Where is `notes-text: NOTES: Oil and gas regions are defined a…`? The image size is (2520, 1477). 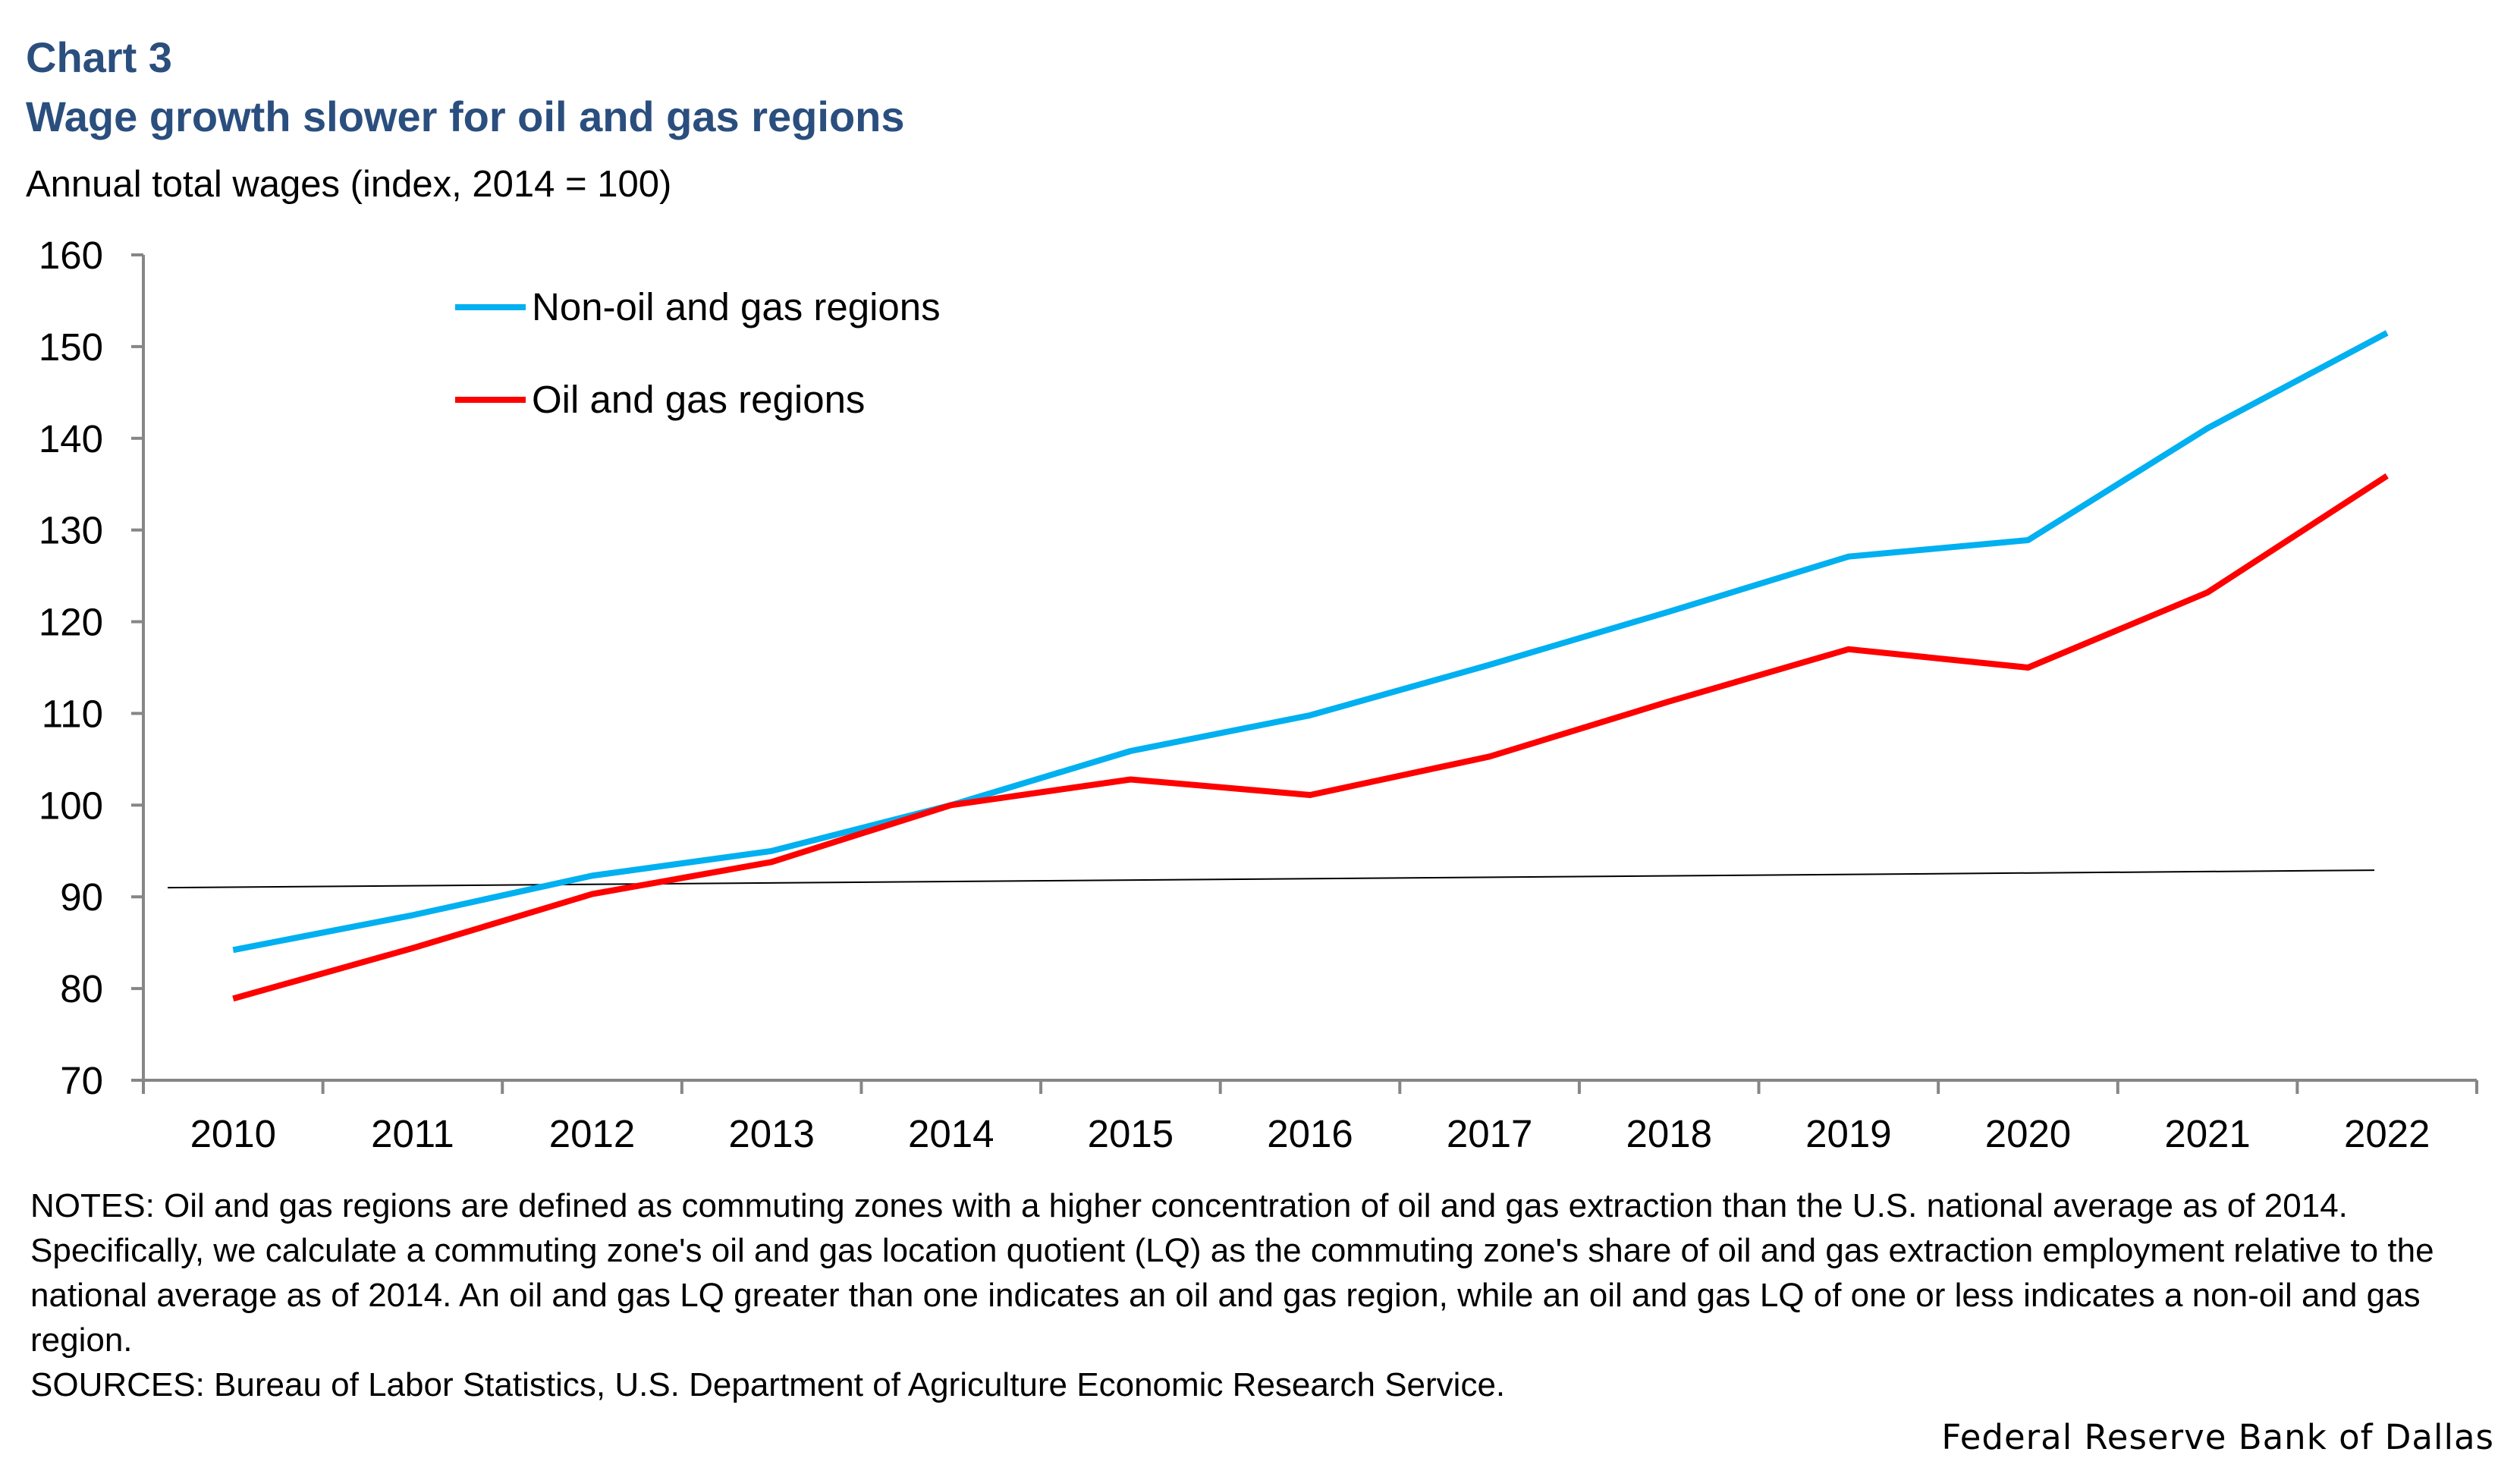 notes-text: NOTES: Oil and gas regions are defined a… is located at coordinates (1232, 1273).